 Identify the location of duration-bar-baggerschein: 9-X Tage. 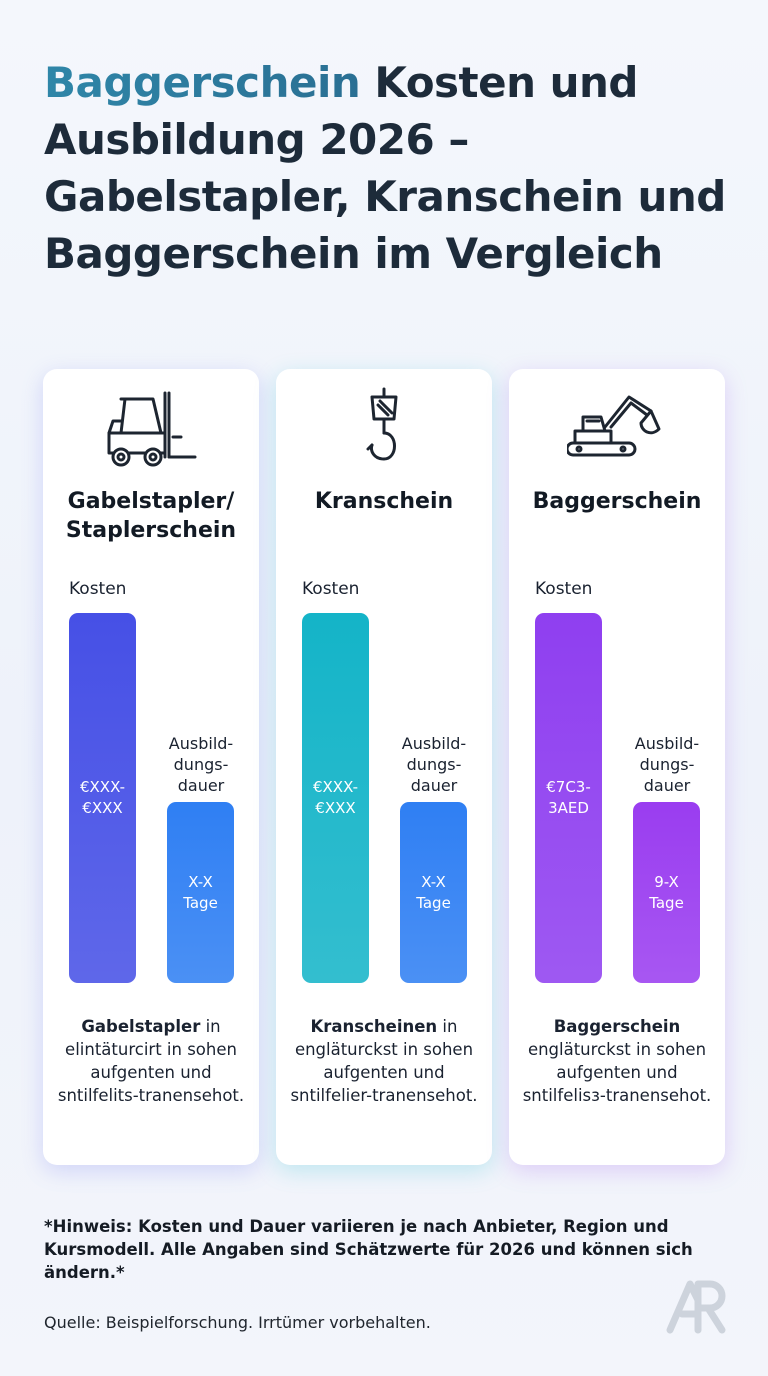
(666, 892).